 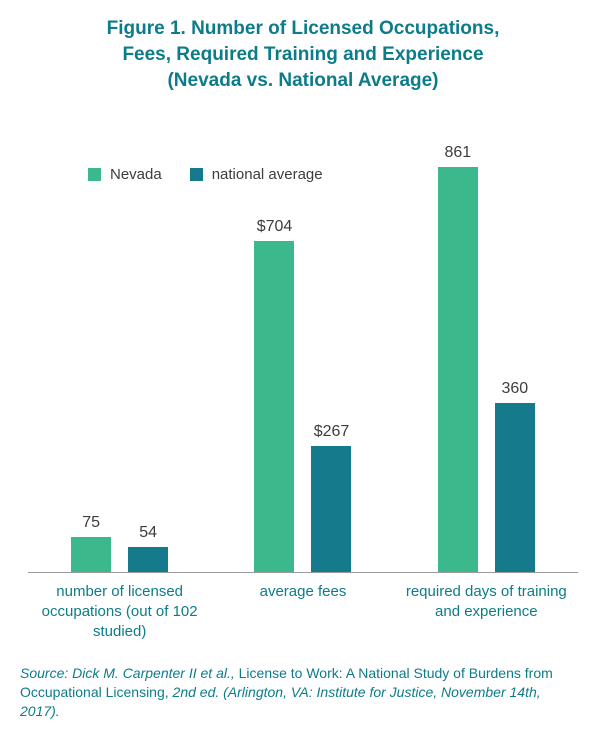 I want to click on bar-column: $267, so click(x=331, y=497).